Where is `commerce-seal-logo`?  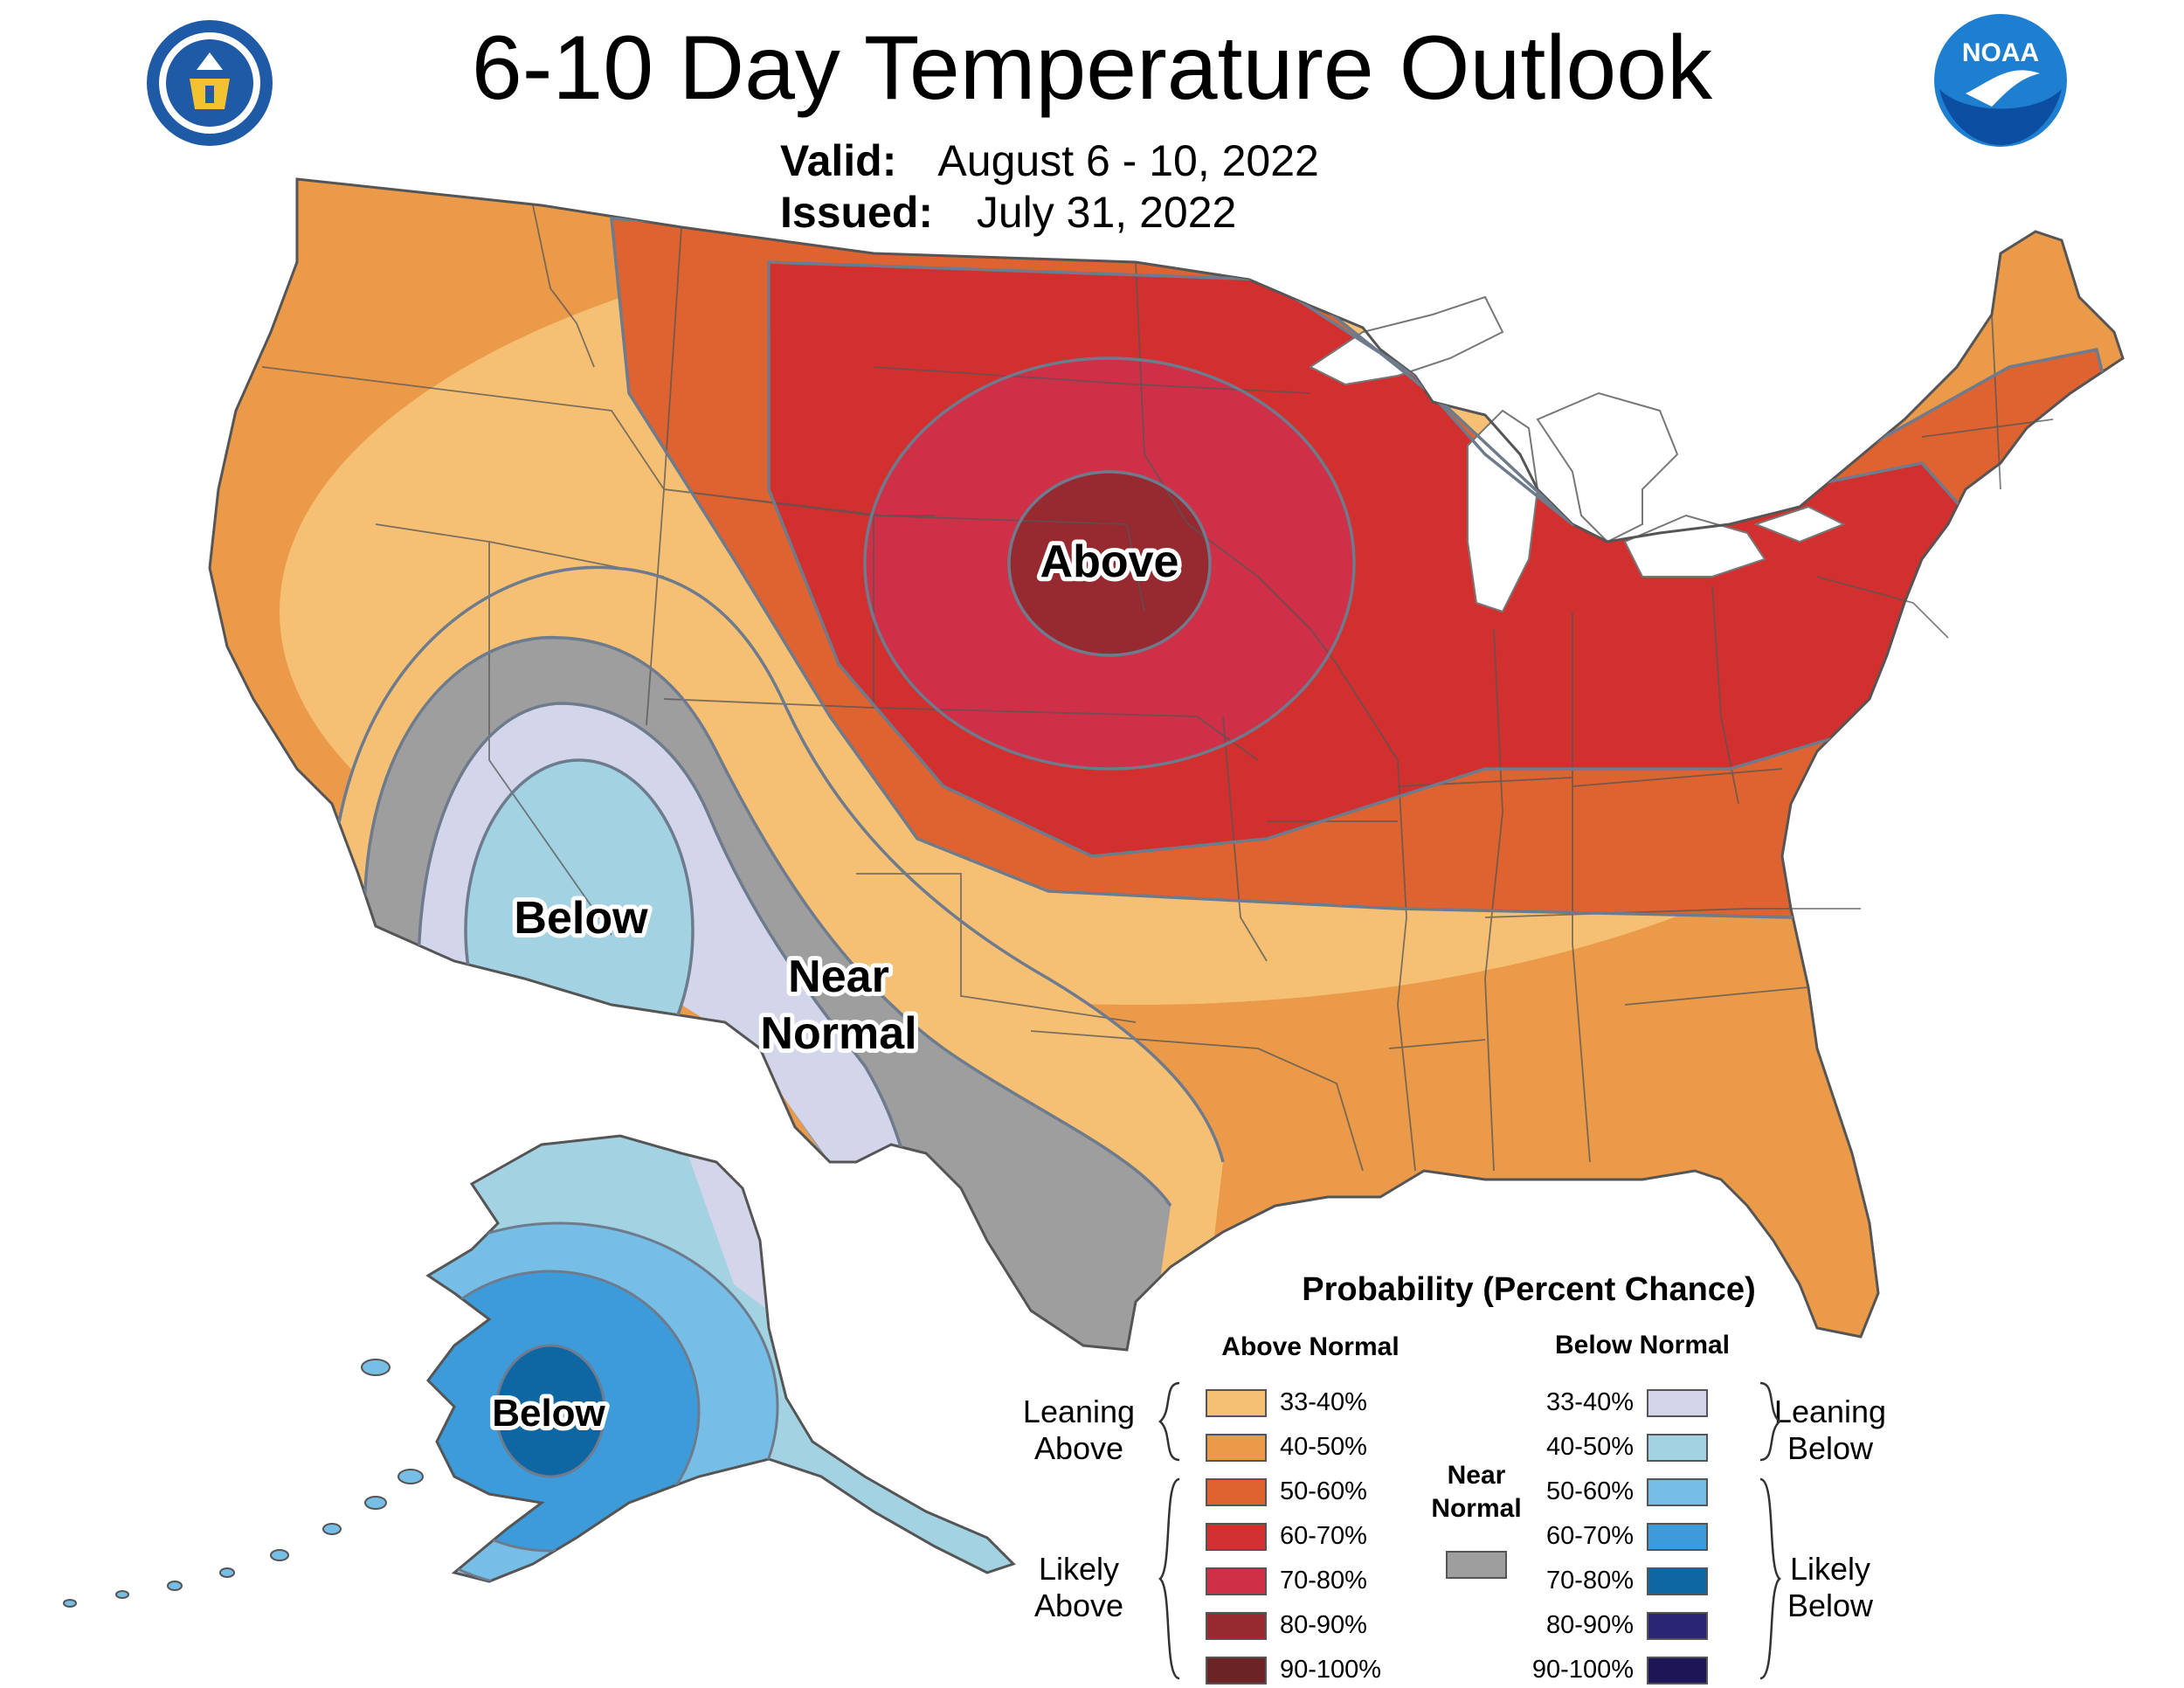
commerce-seal-logo is located at coordinates (210, 83).